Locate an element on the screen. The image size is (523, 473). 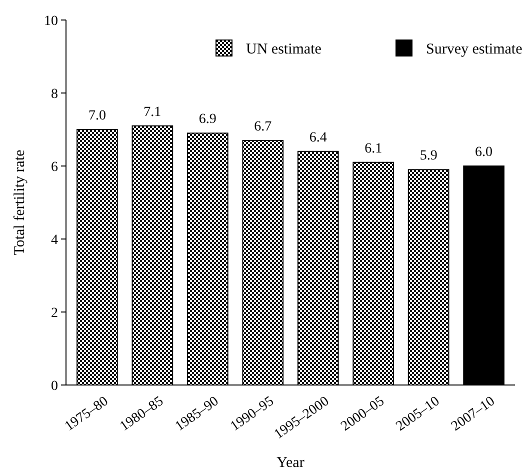
y-tick-label: 10 is located at coordinates (51, 21).